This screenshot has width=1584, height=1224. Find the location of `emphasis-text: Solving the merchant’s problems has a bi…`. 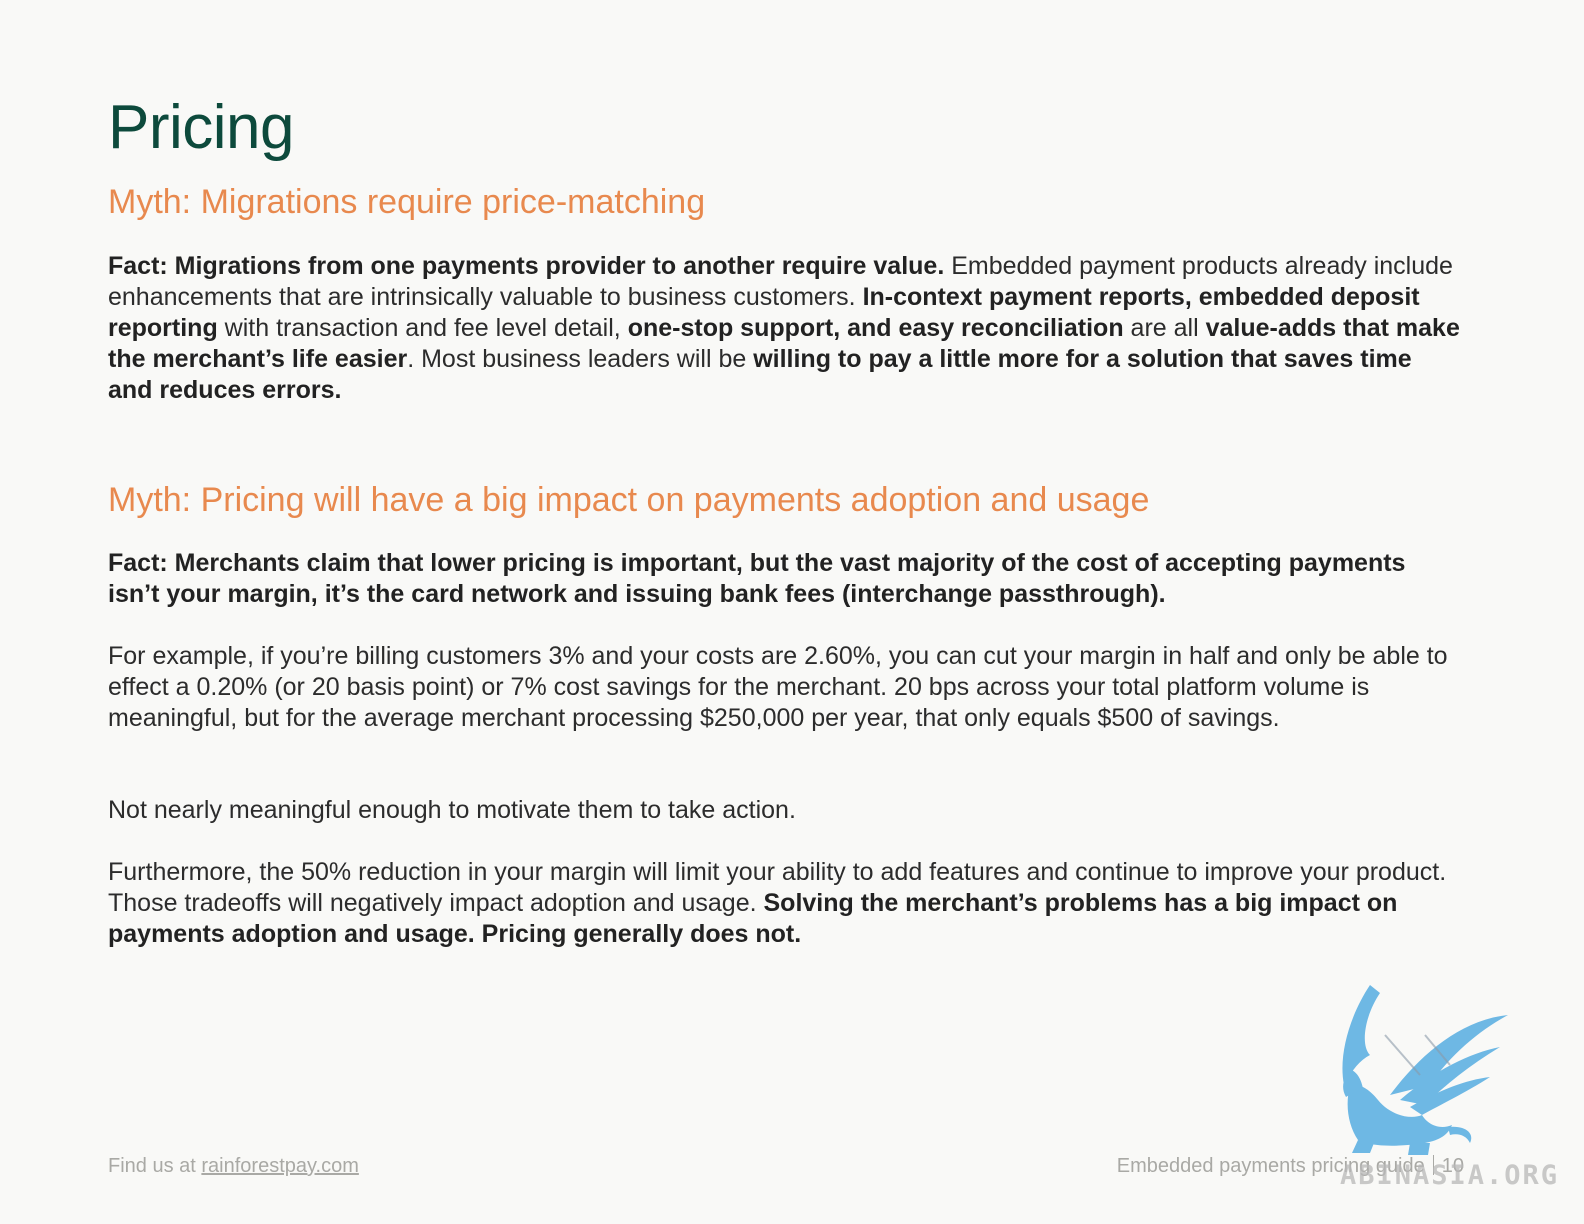

emphasis-text: Solving the merchant’s problems has a bi… is located at coordinates (753, 918).